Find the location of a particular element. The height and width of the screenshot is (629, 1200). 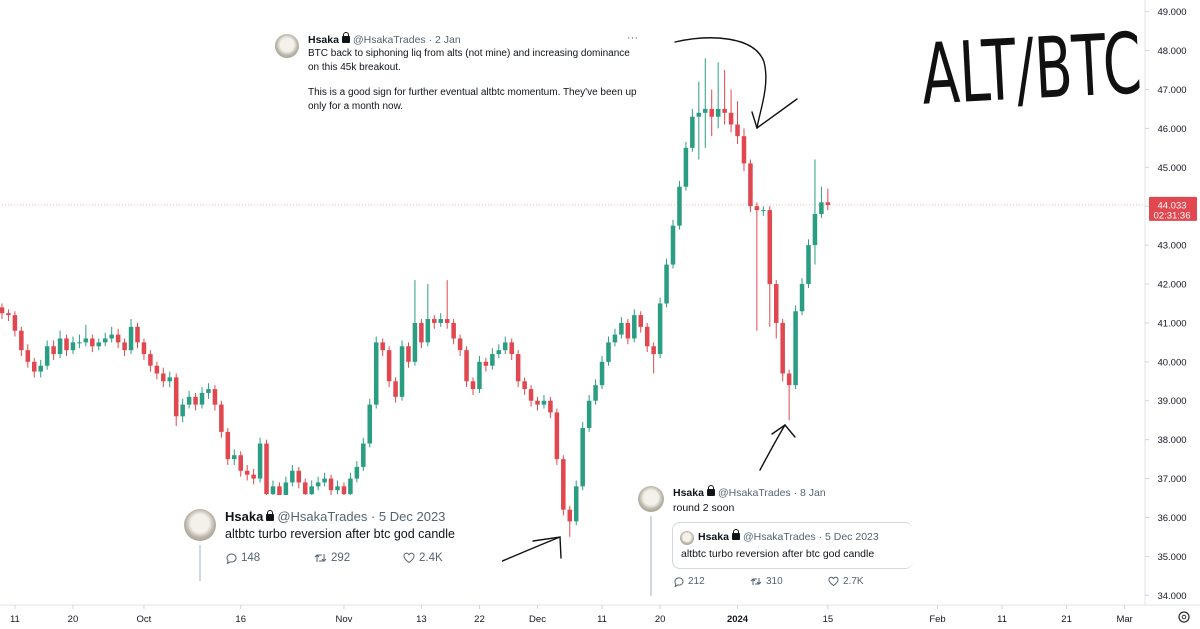

countdown-label: 02:31:36 is located at coordinates (1172, 215).